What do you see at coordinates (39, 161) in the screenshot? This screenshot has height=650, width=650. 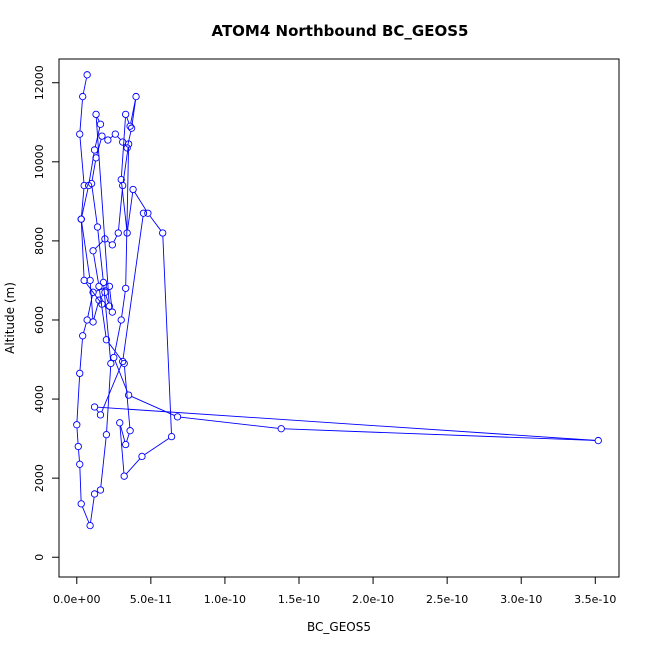 I see `y-tick-label: 10000` at bounding box center [39, 161].